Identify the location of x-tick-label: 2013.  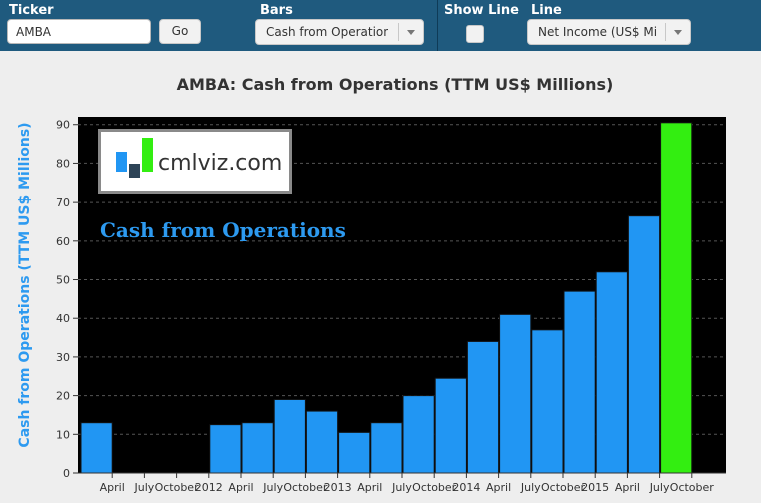
(338, 487).